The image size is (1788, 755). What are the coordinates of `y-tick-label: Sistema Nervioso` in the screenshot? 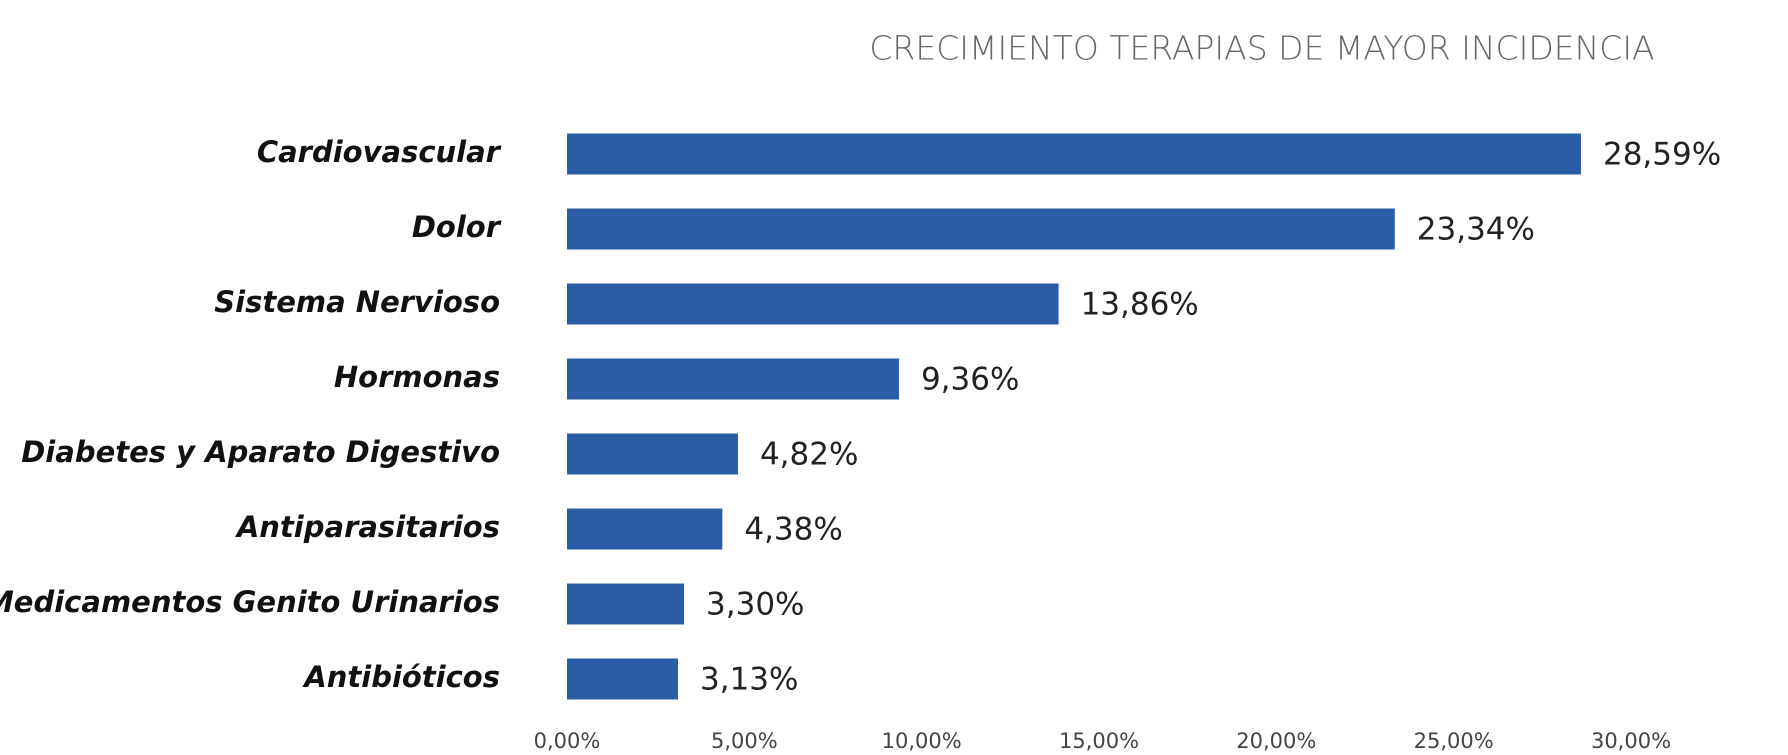 It's located at (357, 302).